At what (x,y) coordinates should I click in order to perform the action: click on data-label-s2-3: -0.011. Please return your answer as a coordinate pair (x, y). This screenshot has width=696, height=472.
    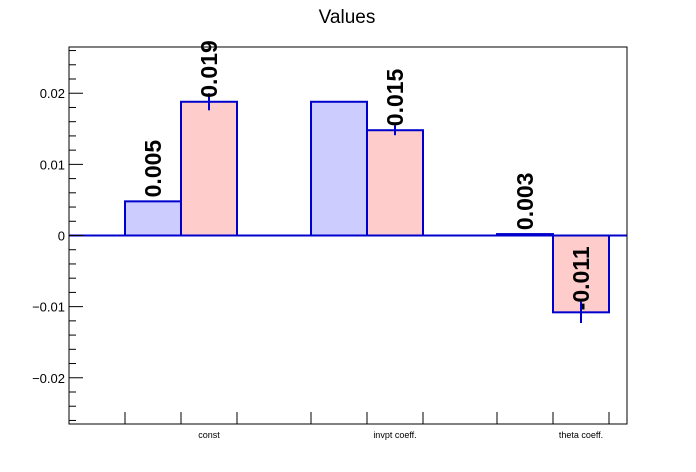
    Looking at the image, I should click on (581, 278).